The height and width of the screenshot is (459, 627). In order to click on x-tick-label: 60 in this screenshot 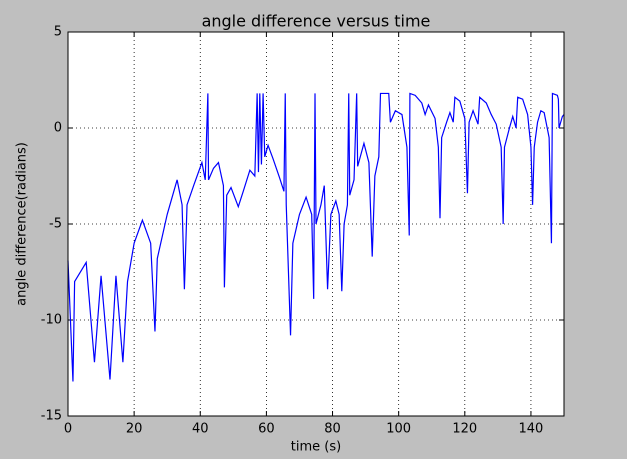, I will do `click(266, 429)`.